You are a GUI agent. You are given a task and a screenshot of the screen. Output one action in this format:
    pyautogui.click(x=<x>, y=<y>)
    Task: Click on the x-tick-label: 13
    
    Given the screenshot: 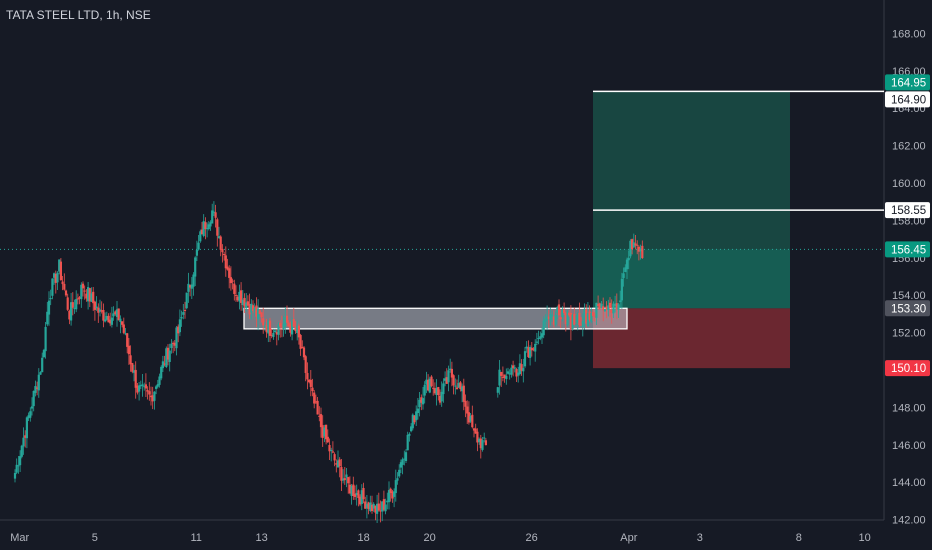 What is the action you would take?
    pyautogui.click(x=262, y=538)
    